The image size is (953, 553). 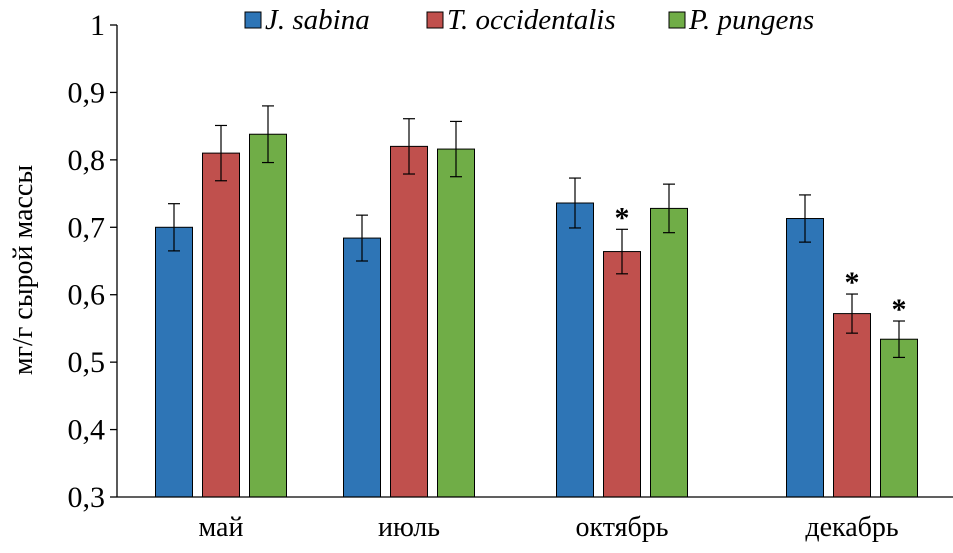 What do you see at coordinates (221, 527) in the screenshot?
I see `category-label: май` at bounding box center [221, 527].